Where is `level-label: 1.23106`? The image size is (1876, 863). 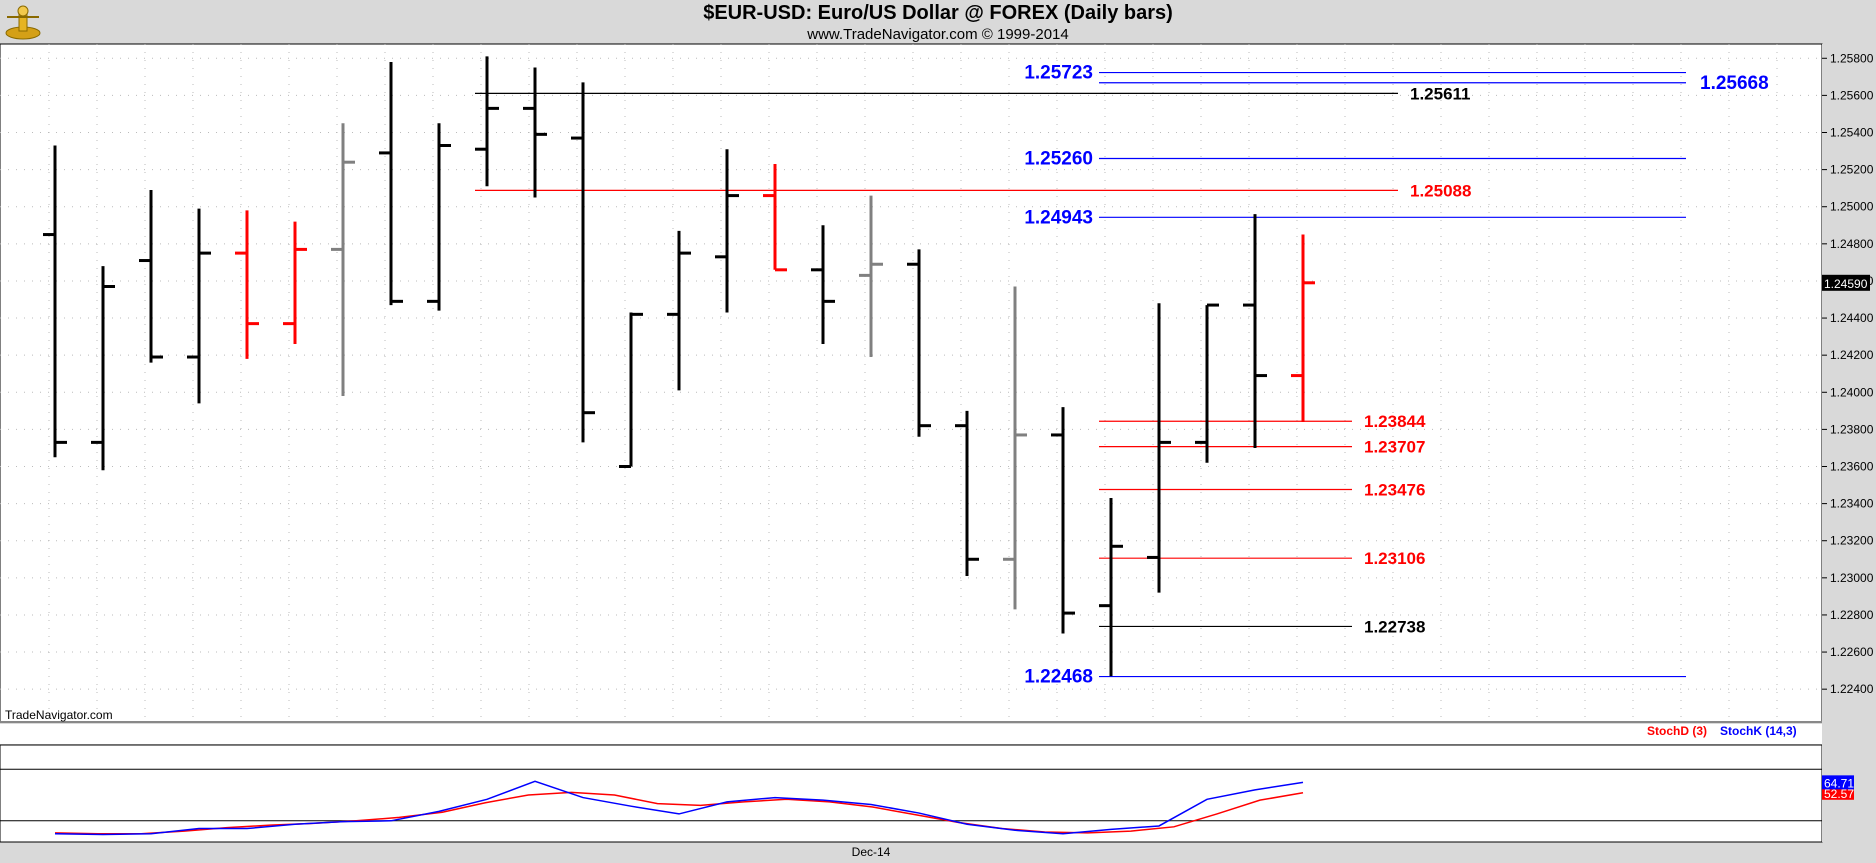
level-label: 1.23106 is located at coordinates (1394, 558).